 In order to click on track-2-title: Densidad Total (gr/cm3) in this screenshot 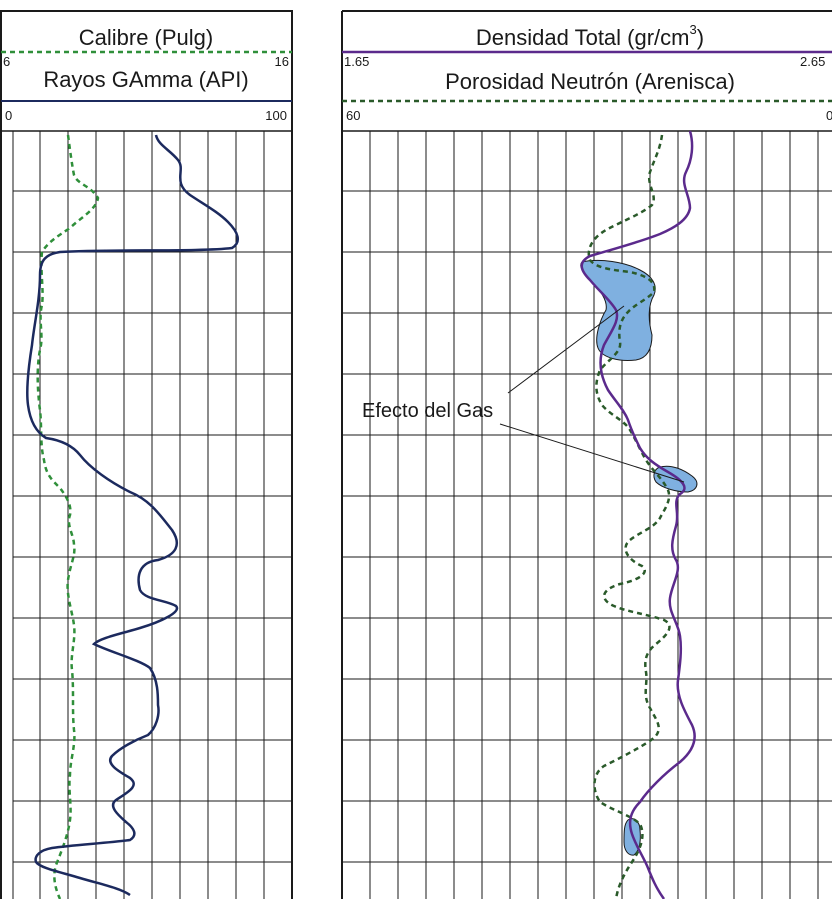, I will do `click(590, 36)`.